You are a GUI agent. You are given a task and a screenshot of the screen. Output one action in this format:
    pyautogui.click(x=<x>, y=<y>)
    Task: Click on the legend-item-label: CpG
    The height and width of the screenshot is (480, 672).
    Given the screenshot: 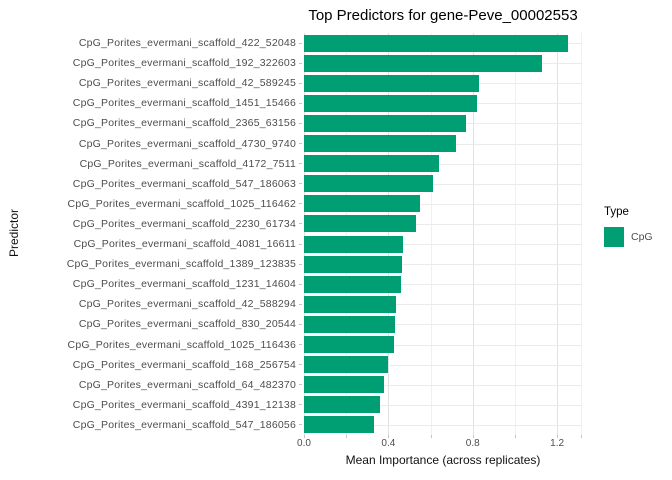 What is the action you would take?
    pyautogui.click(x=642, y=237)
    